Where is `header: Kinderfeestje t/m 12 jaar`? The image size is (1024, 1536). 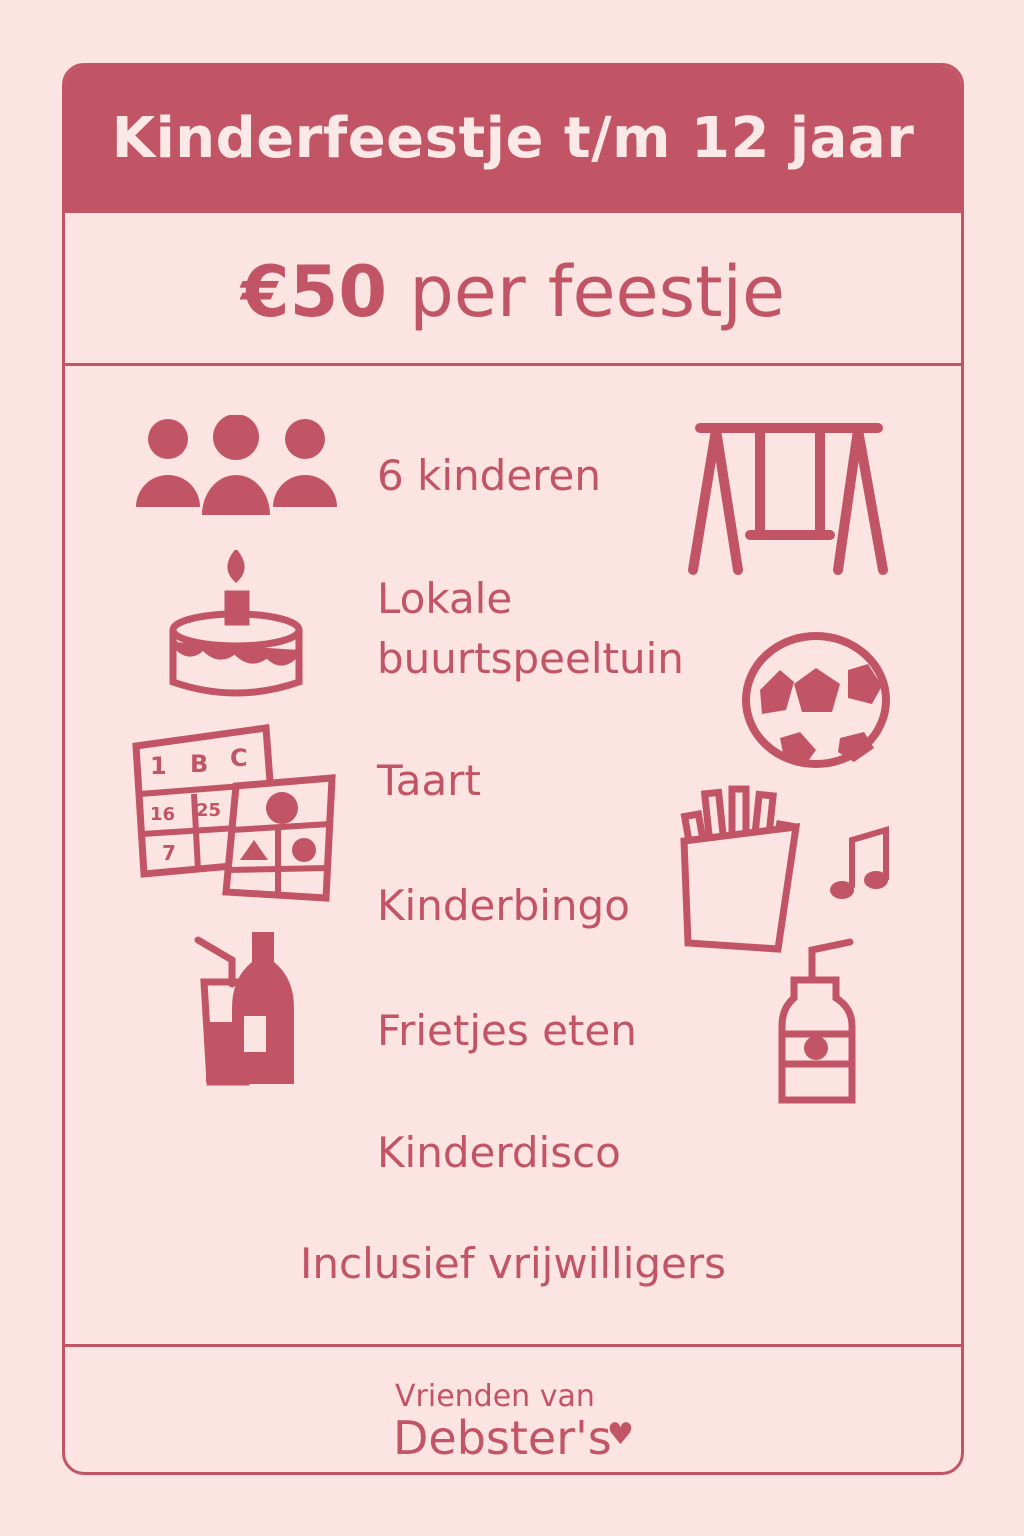
header: Kinderfeestje t/m 12 jaar is located at coordinates (513, 139).